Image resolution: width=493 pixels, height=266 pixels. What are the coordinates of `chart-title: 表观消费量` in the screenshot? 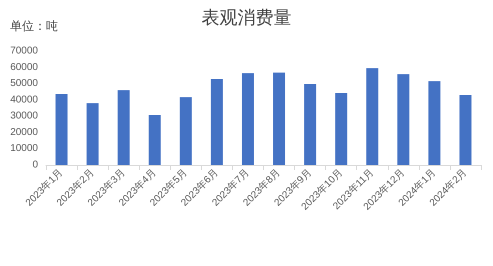 It's located at (247, 18).